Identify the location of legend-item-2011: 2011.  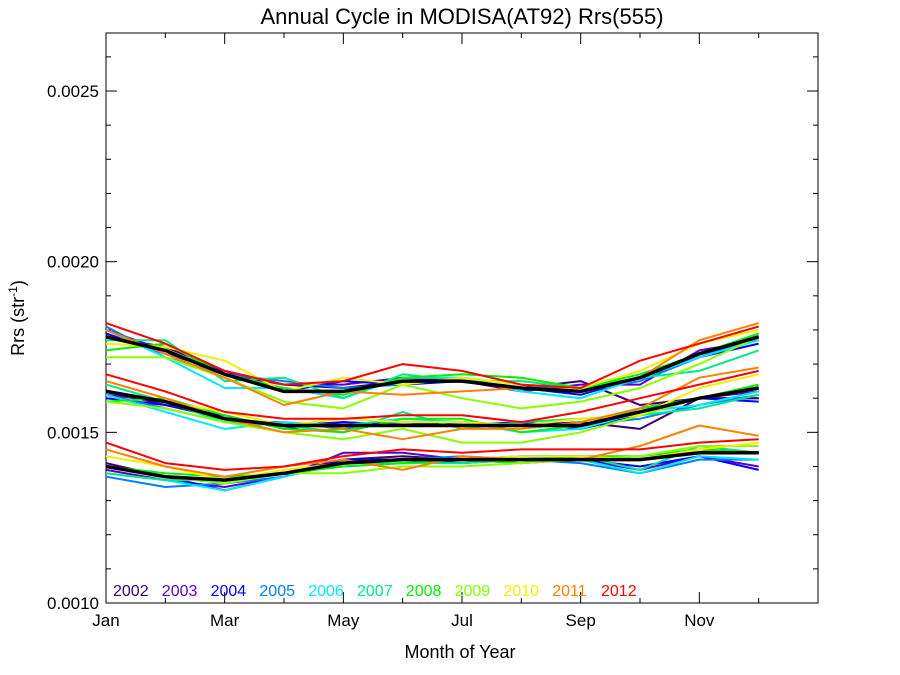
(569, 591).